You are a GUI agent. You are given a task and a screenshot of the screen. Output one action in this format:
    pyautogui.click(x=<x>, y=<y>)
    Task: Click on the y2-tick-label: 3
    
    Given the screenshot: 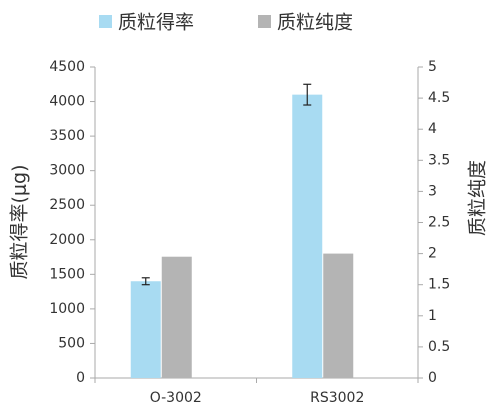 What is the action you would take?
    pyautogui.click(x=432, y=191)
    